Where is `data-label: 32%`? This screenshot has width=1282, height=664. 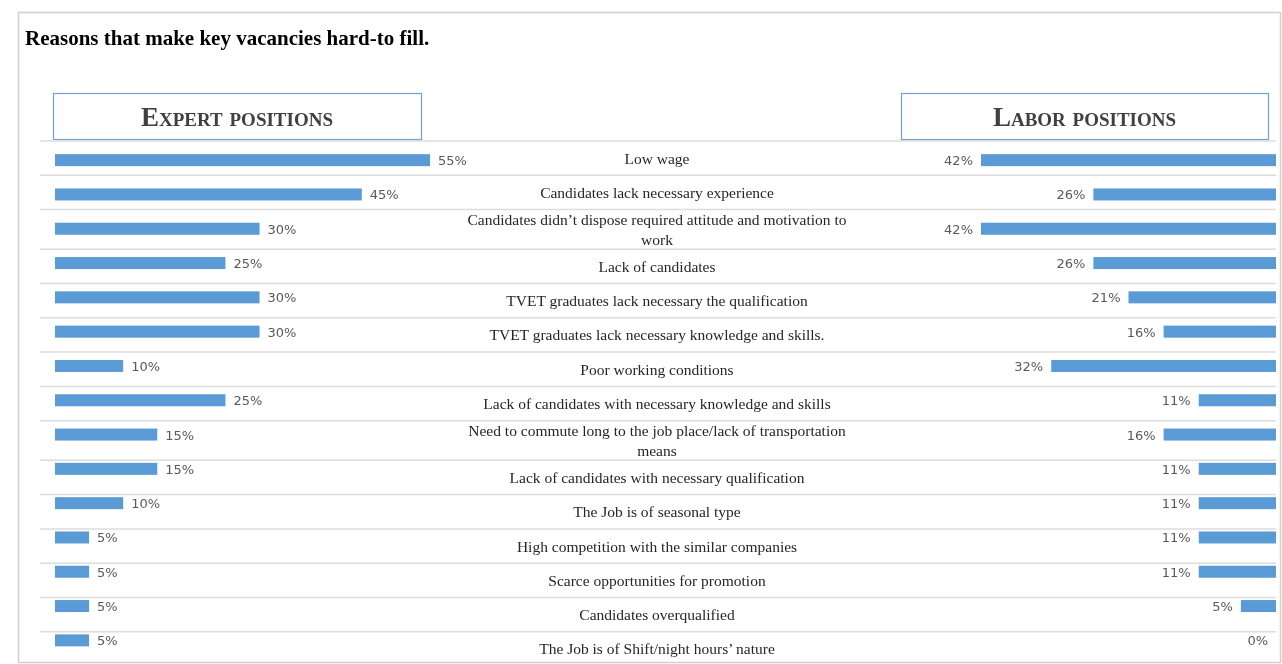 data-label: 32% is located at coordinates (1029, 366).